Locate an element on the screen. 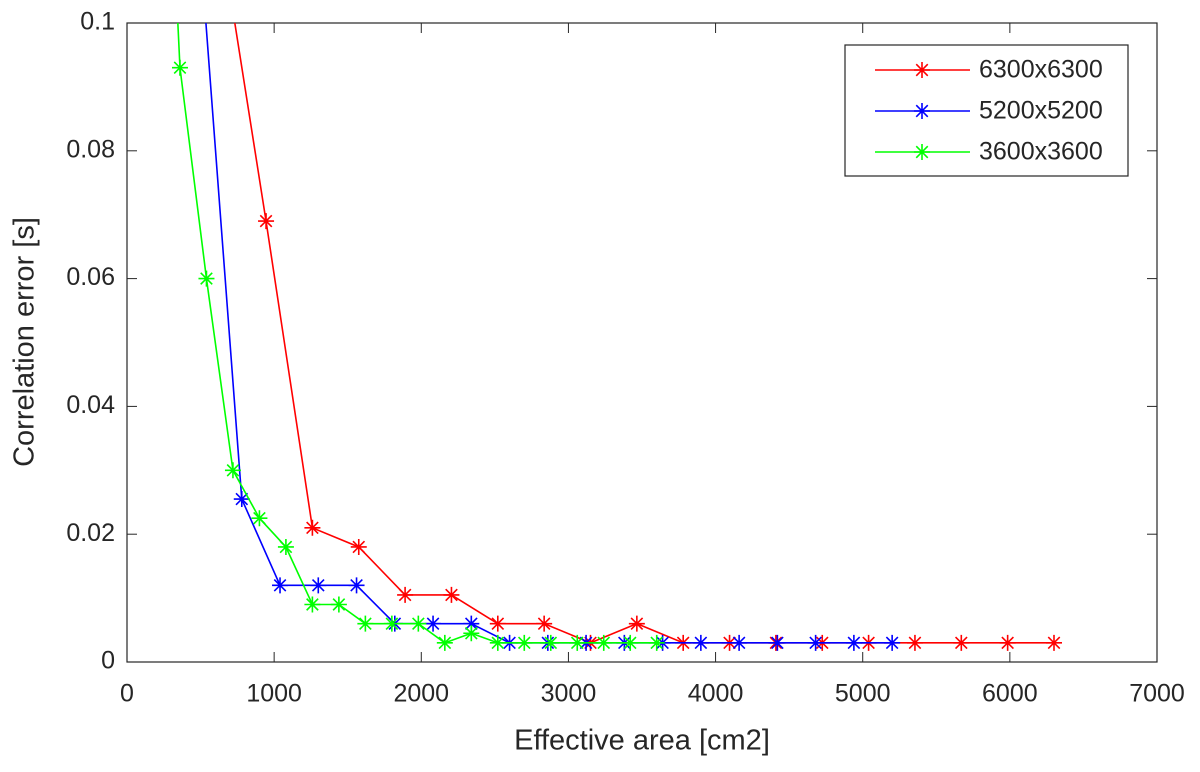  x-tick-label: 3000 is located at coordinates (569, 694).